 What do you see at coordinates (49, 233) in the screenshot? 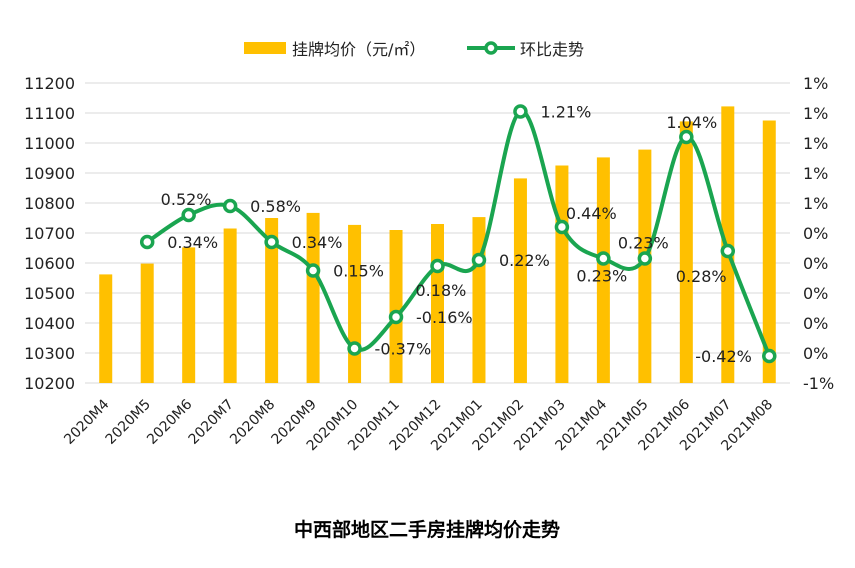
I see `y-left-tick-label: 10700` at bounding box center [49, 233].